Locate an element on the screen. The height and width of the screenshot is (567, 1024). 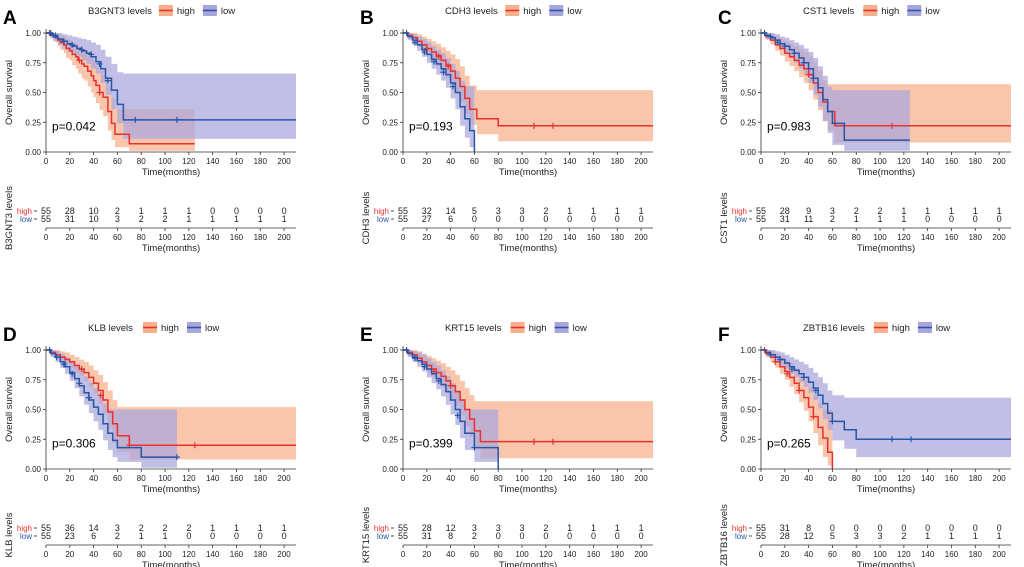
risk-high-row-label: high is located at coordinates (381, 211).